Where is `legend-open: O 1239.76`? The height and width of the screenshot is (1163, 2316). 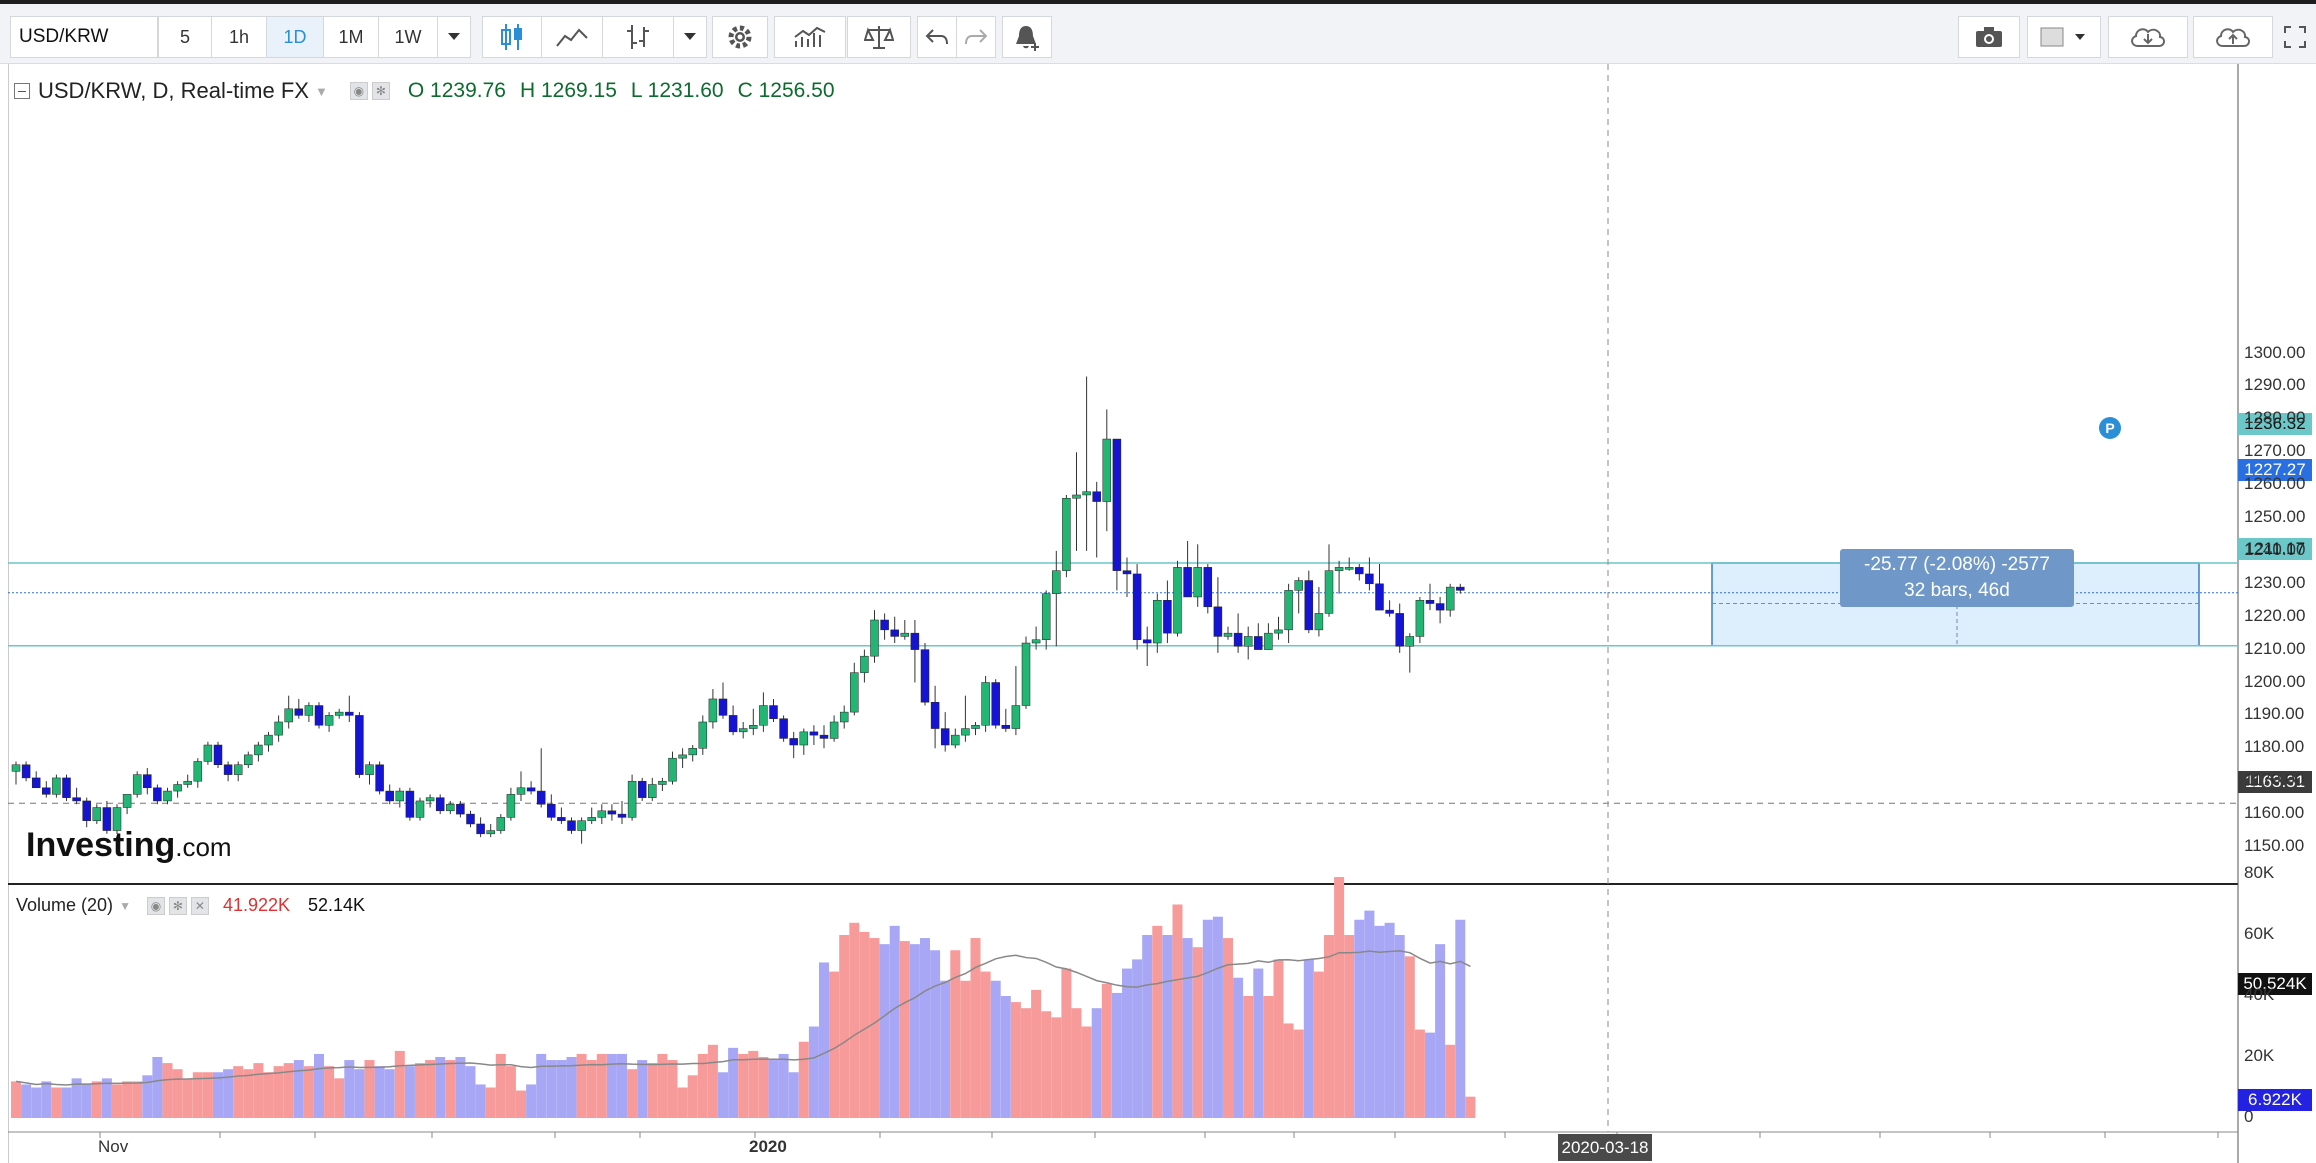 legend-open: O 1239.76 is located at coordinates (456, 90).